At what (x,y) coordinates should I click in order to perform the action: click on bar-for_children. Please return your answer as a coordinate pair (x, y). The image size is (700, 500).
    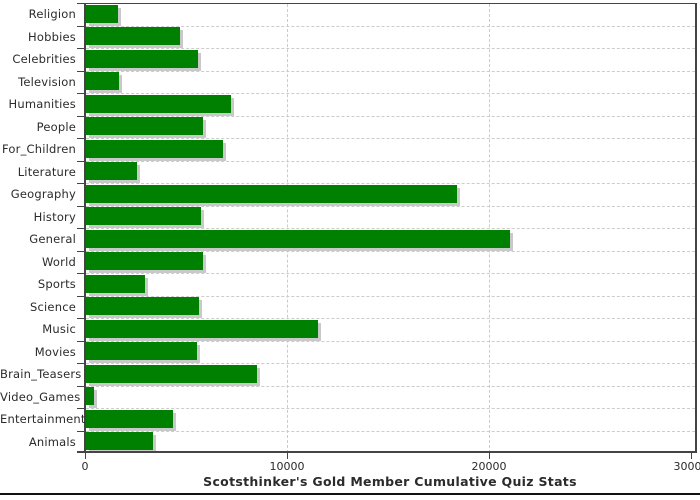
    Looking at the image, I should click on (154, 148).